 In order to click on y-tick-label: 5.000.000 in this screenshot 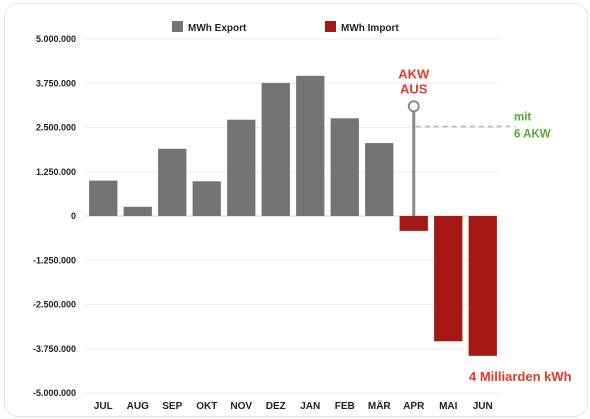, I will do `click(56, 39)`.